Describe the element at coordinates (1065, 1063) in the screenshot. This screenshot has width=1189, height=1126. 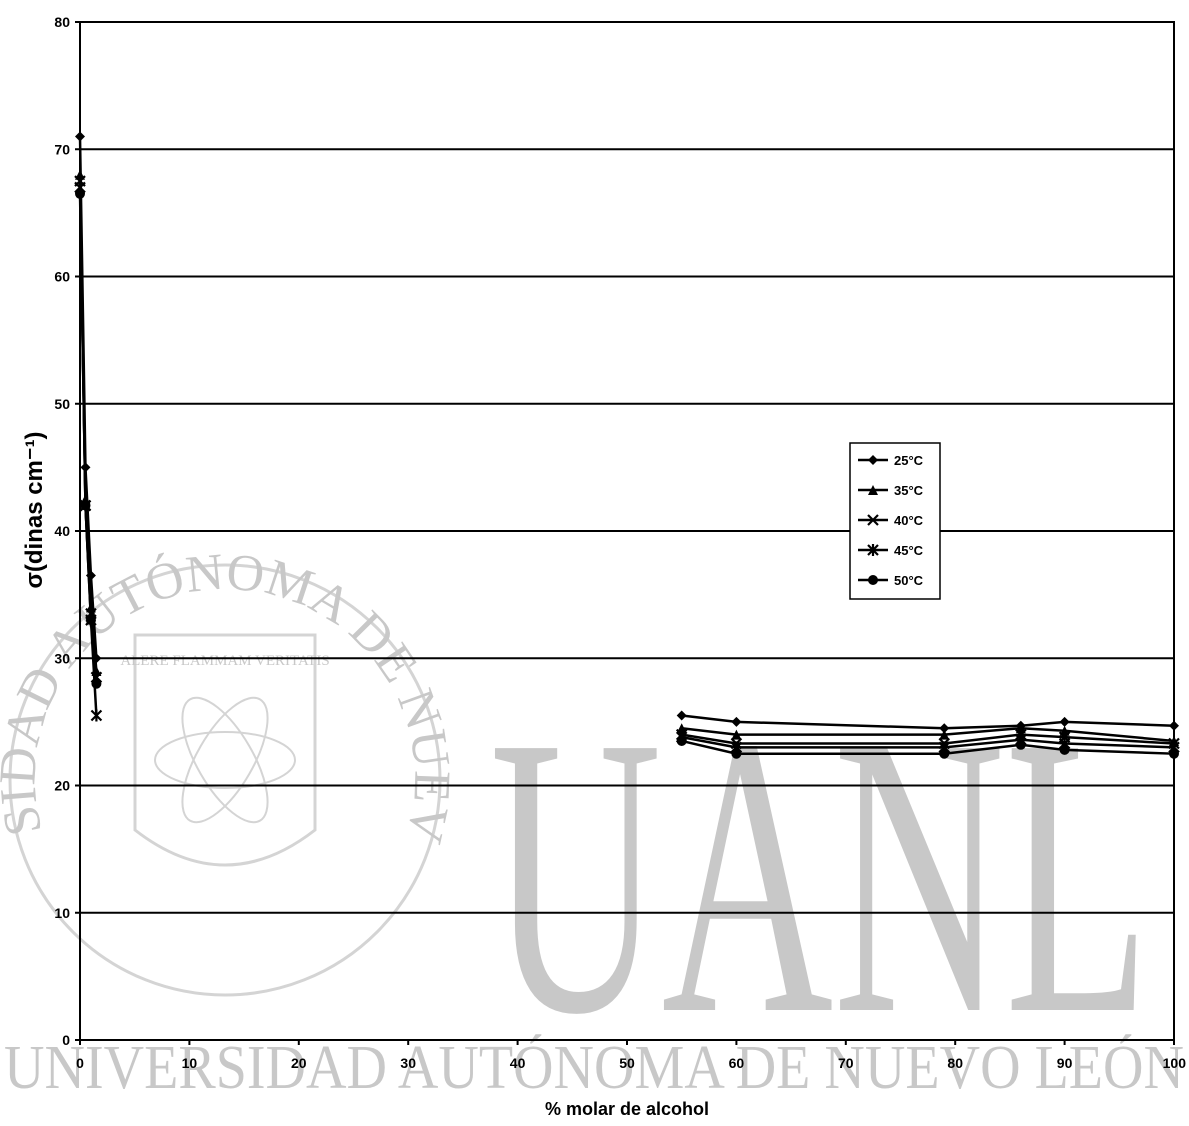
I see `x-tick-label: 90` at that location.